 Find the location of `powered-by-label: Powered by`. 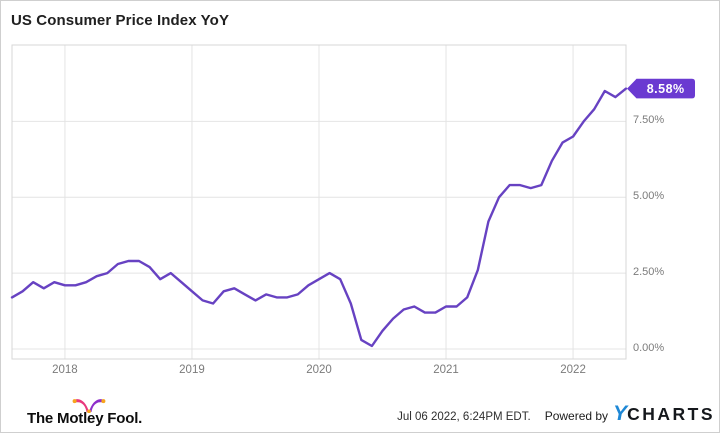

powered-by-label: Powered by is located at coordinates (576, 416).